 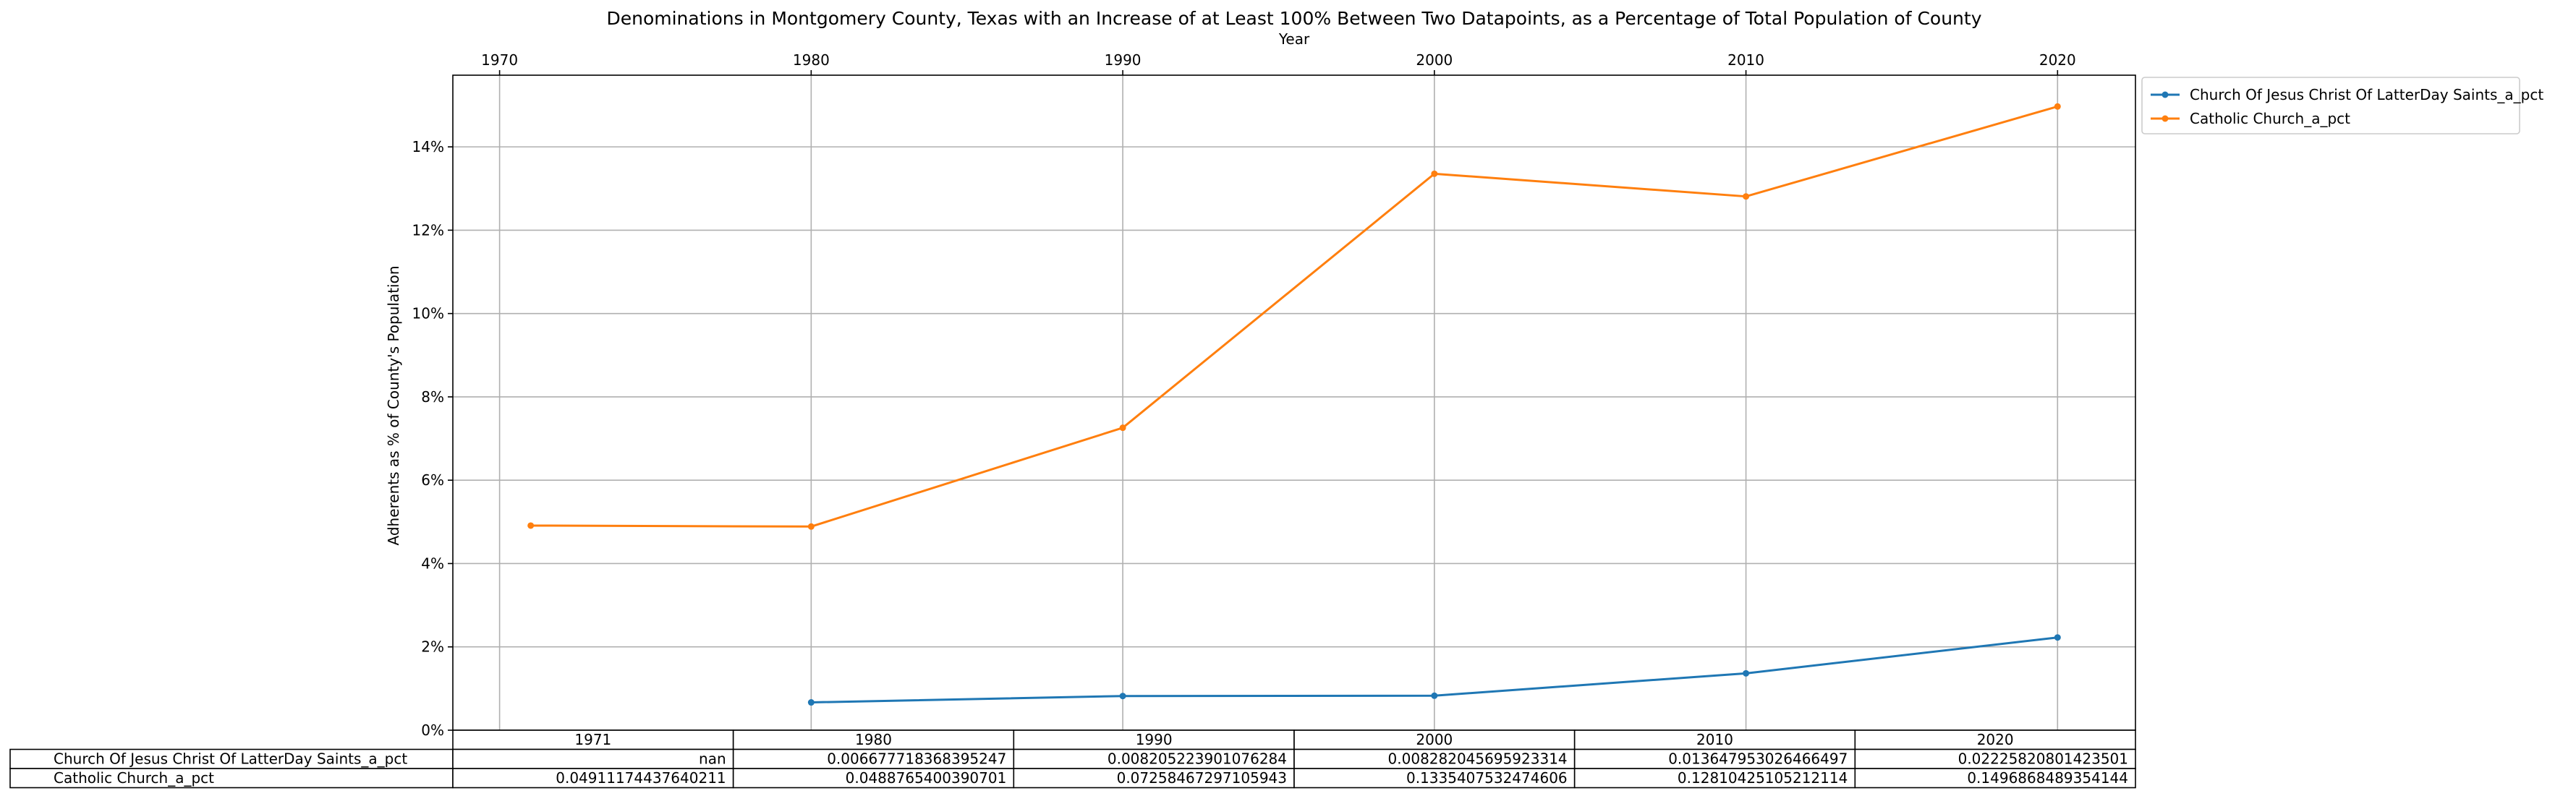 What do you see at coordinates (1714, 740) in the screenshot?
I see `table-column-label: 2010` at bounding box center [1714, 740].